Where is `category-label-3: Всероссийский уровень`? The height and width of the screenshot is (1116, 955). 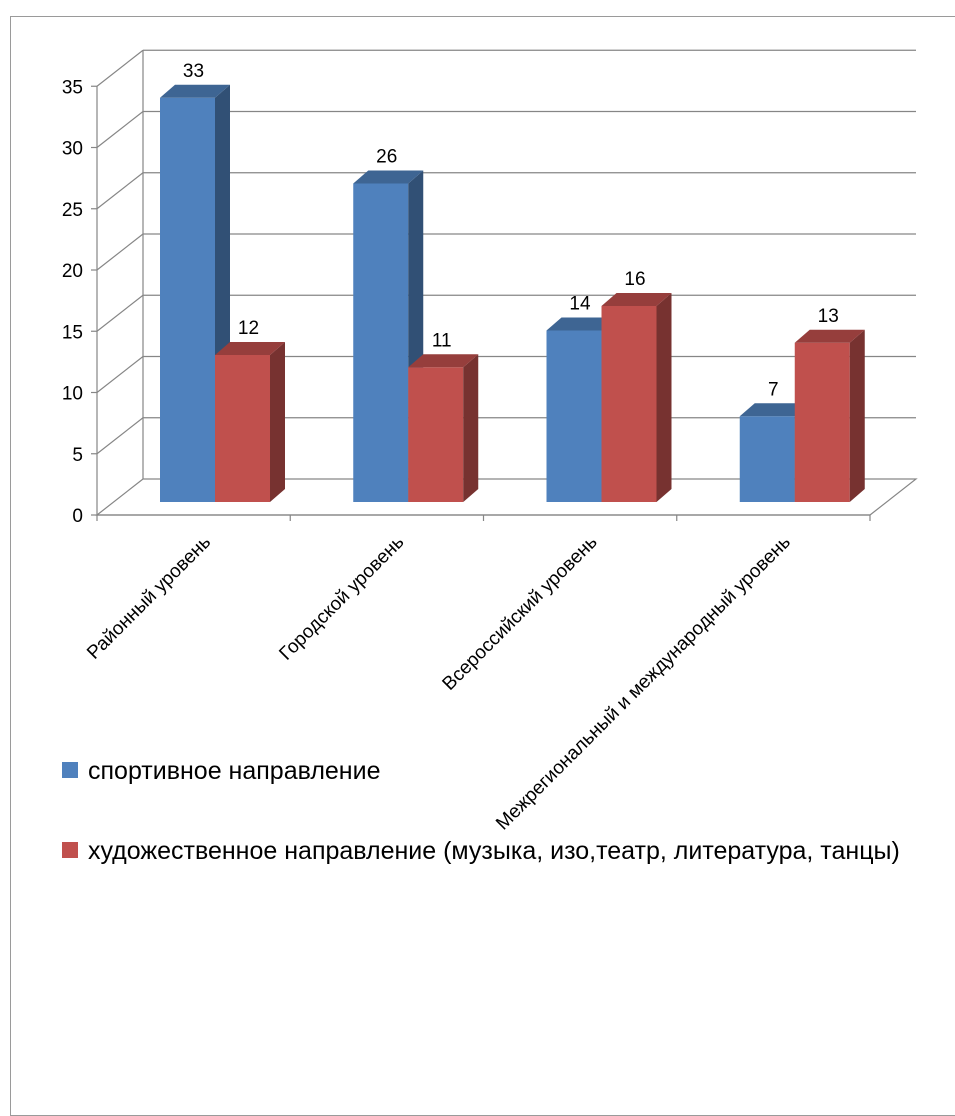 category-label-3: Всероссийский уровень is located at coordinates (520, 613).